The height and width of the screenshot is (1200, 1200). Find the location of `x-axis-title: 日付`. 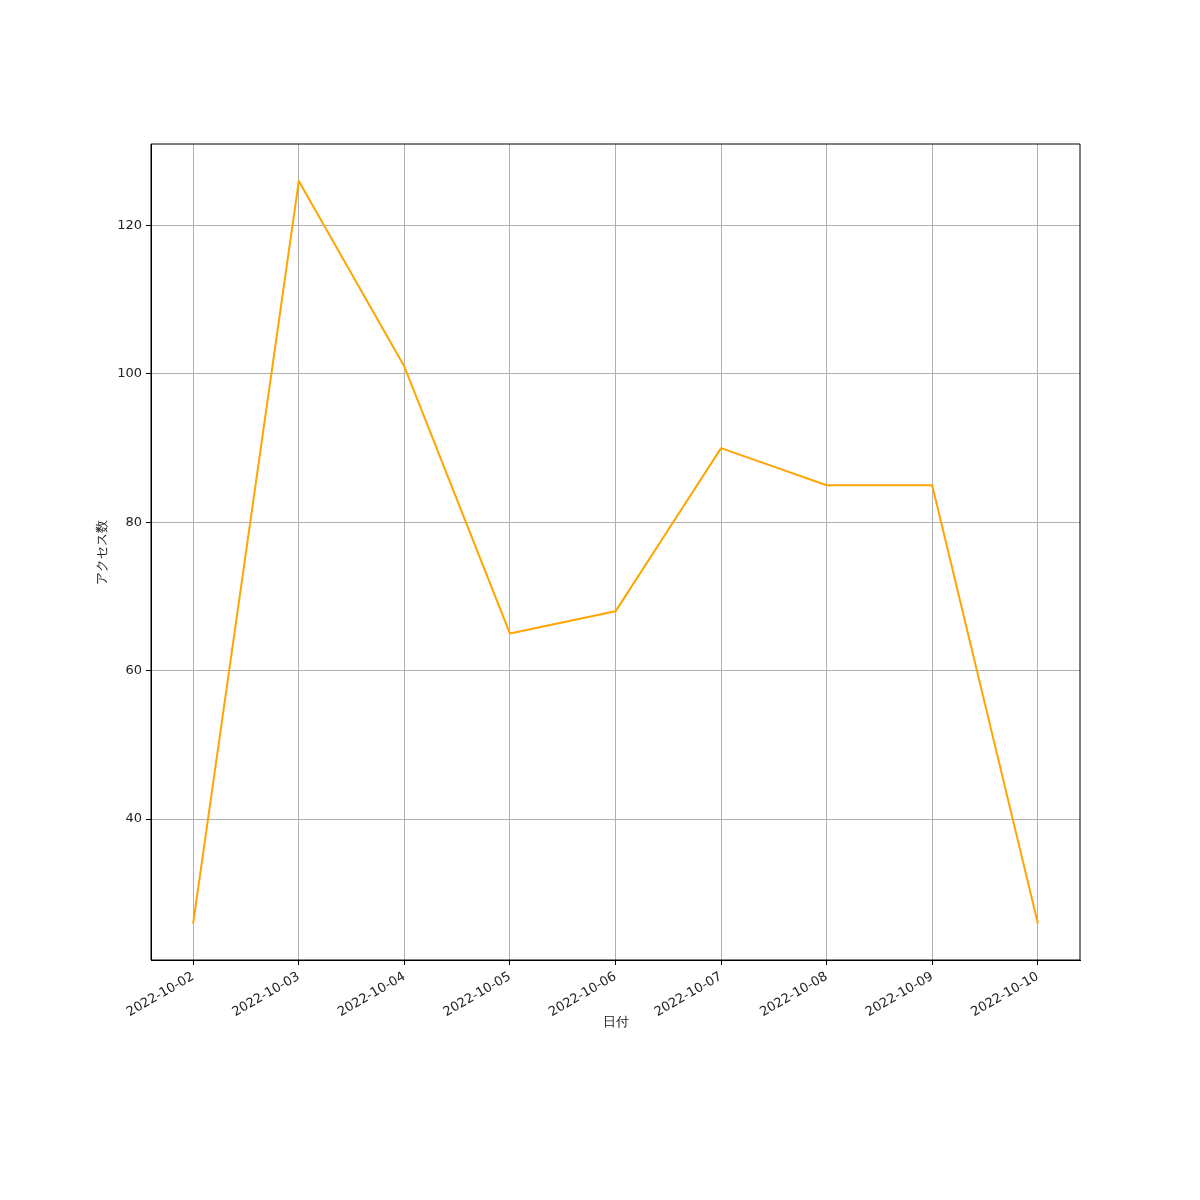

x-axis-title: 日付 is located at coordinates (615, 1021).